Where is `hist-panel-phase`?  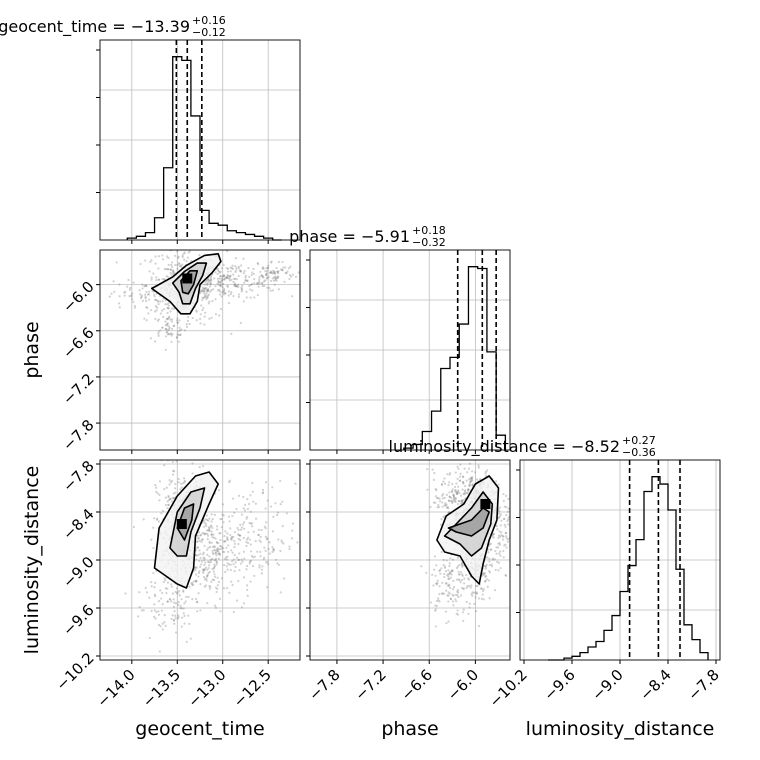 hist-panel-phase is located at coordinates (410, 350).